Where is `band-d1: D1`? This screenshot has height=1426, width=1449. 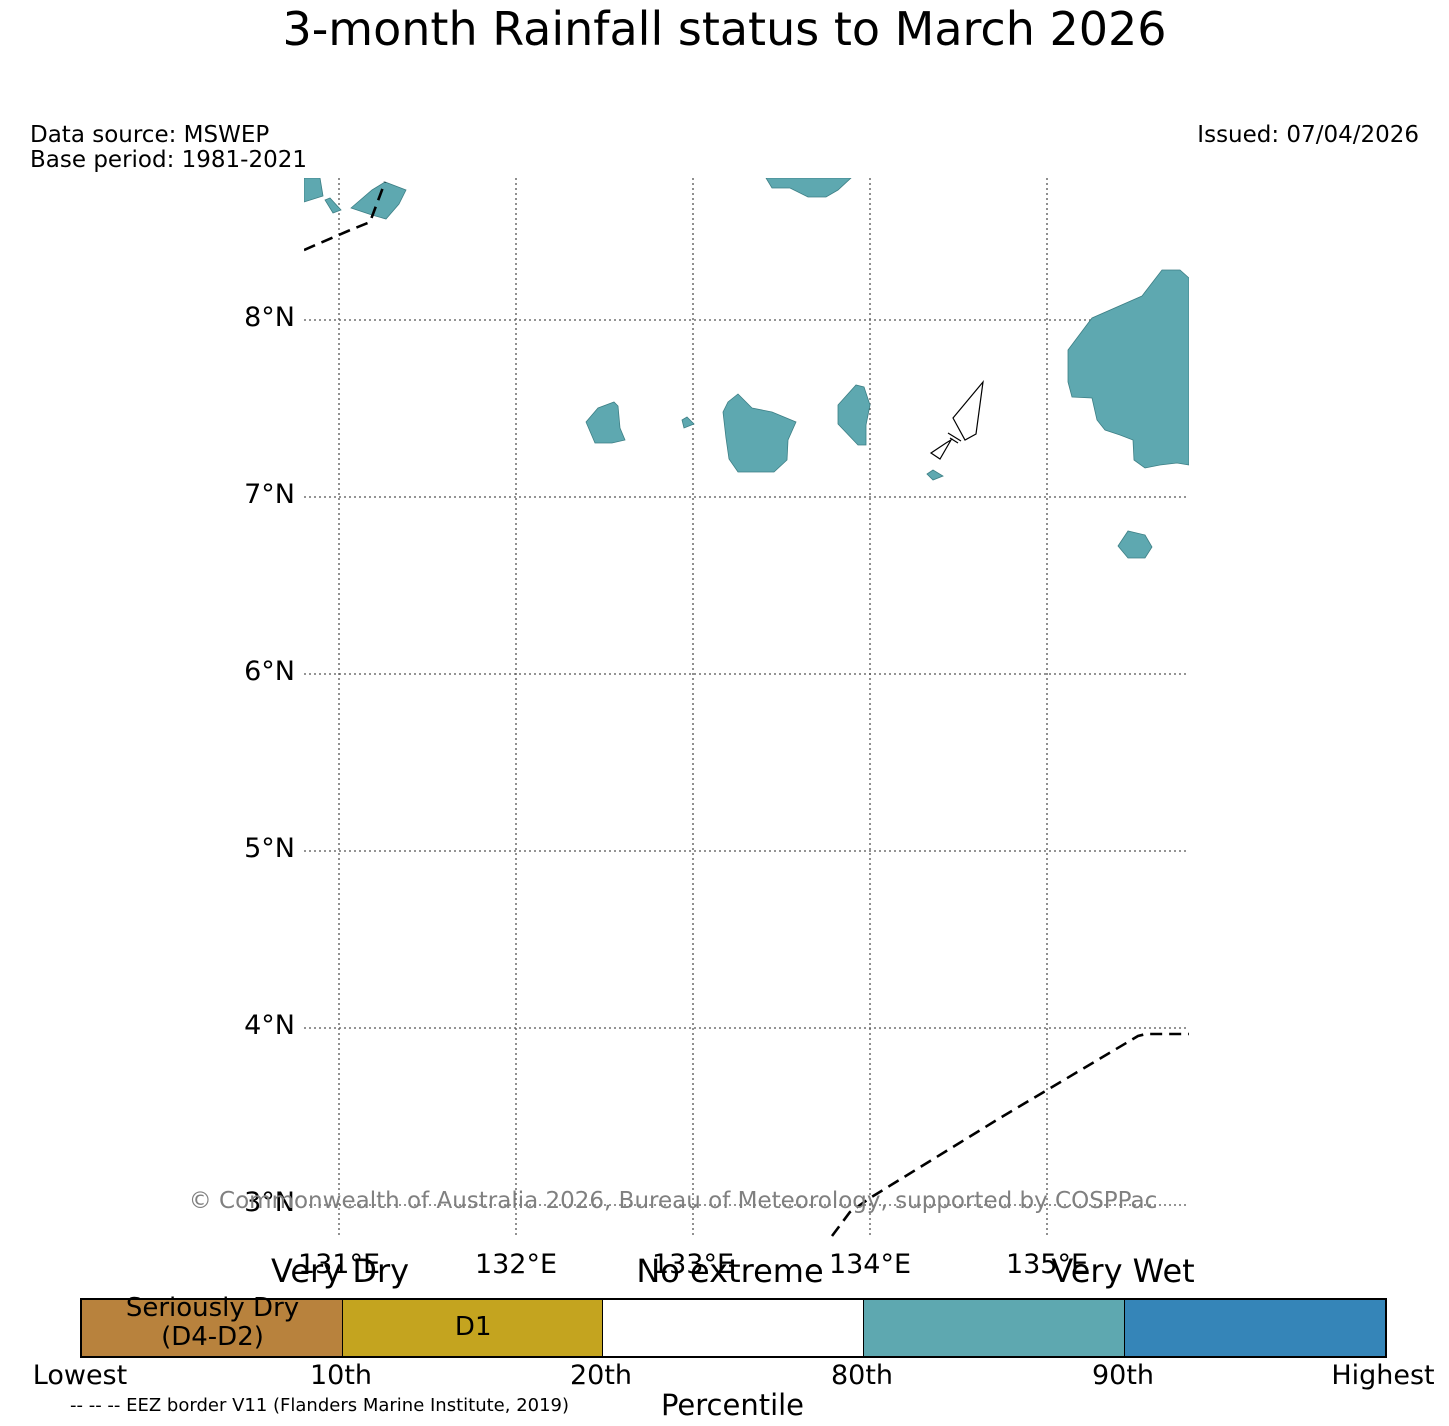 band-d1: D1 is located at coordinates (472, 1328).